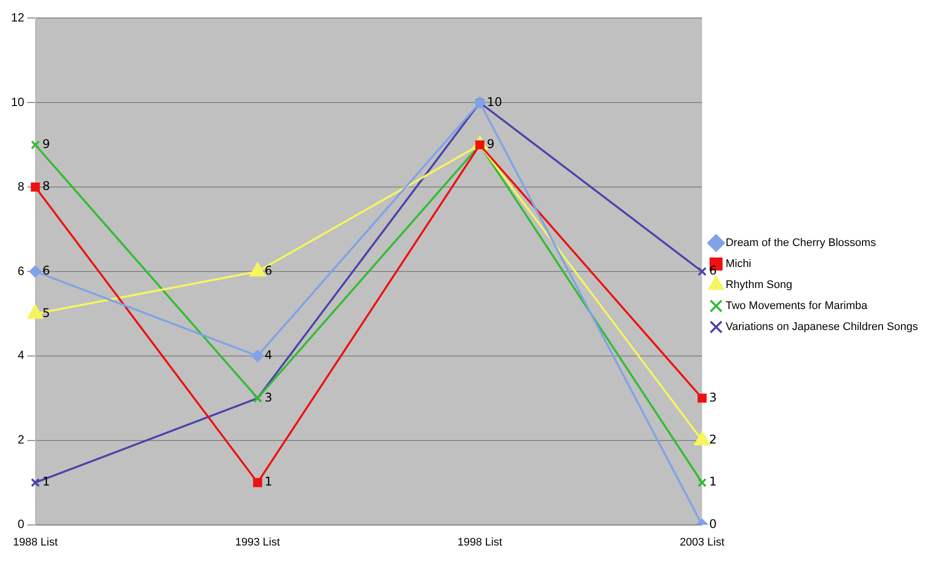 This screenshot has height=562, width=948. What do you see at coordinates (46, 313) in the screenshot?
I see `data-label: 5` at bounding box center [46, 313].